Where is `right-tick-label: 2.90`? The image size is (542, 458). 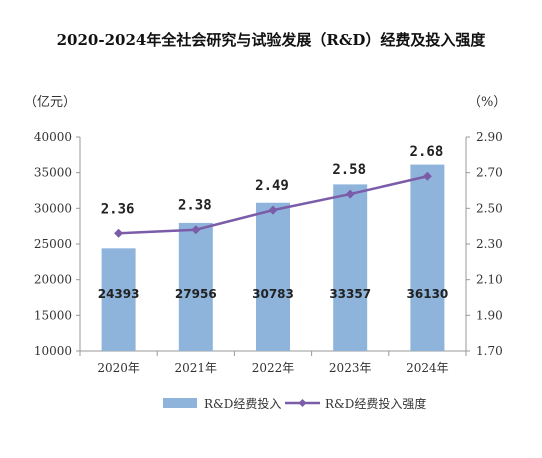
right-tick-label: 2.90 is located at coordinates (489, 137).